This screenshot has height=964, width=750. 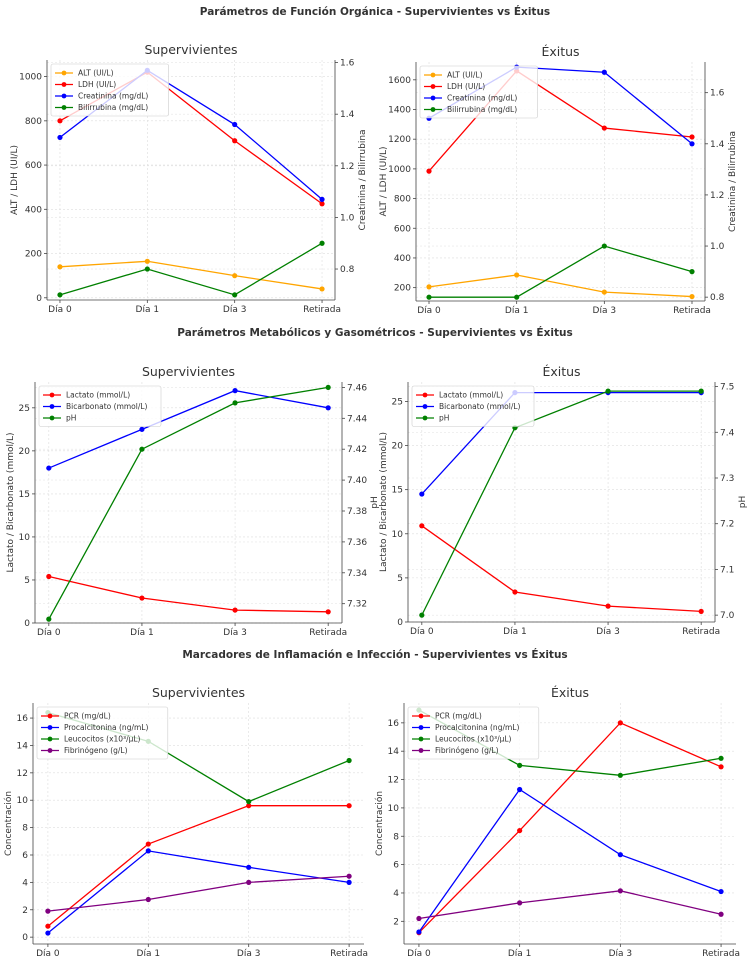 I want to click on y-tick-label: 1000, so click(x=30, y=78).